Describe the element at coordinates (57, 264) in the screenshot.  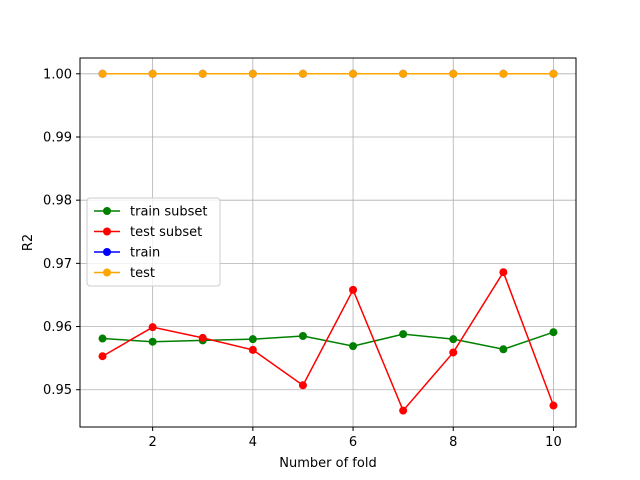
I see `y-tick-label: 0.97` at that location.